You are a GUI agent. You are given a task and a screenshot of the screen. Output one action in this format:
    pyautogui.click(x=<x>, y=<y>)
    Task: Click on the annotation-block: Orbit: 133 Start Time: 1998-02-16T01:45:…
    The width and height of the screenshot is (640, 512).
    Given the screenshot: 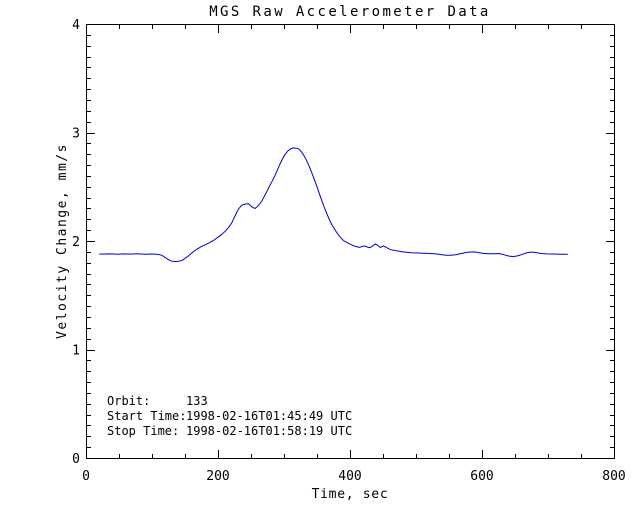 What is the action you would take?
    pyautogui.click(x=229, y=416)
    